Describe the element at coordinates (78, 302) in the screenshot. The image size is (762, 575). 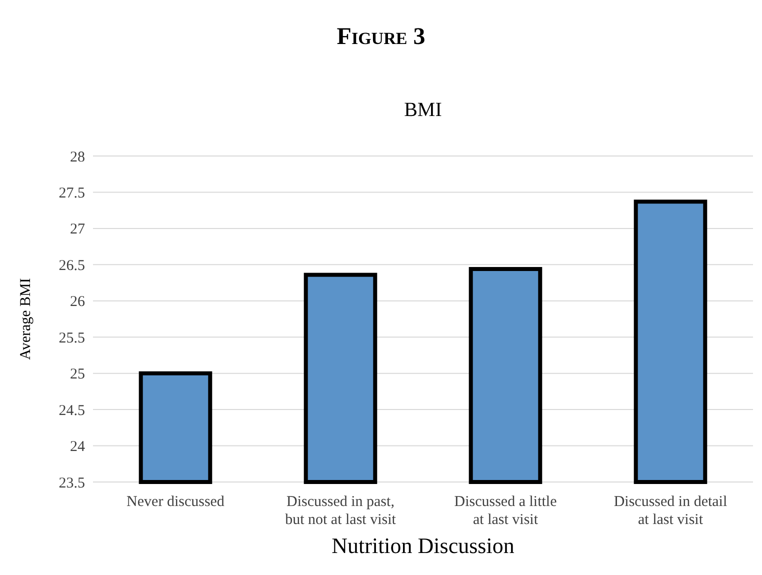
I see `y-tick-label: 26` at that location.